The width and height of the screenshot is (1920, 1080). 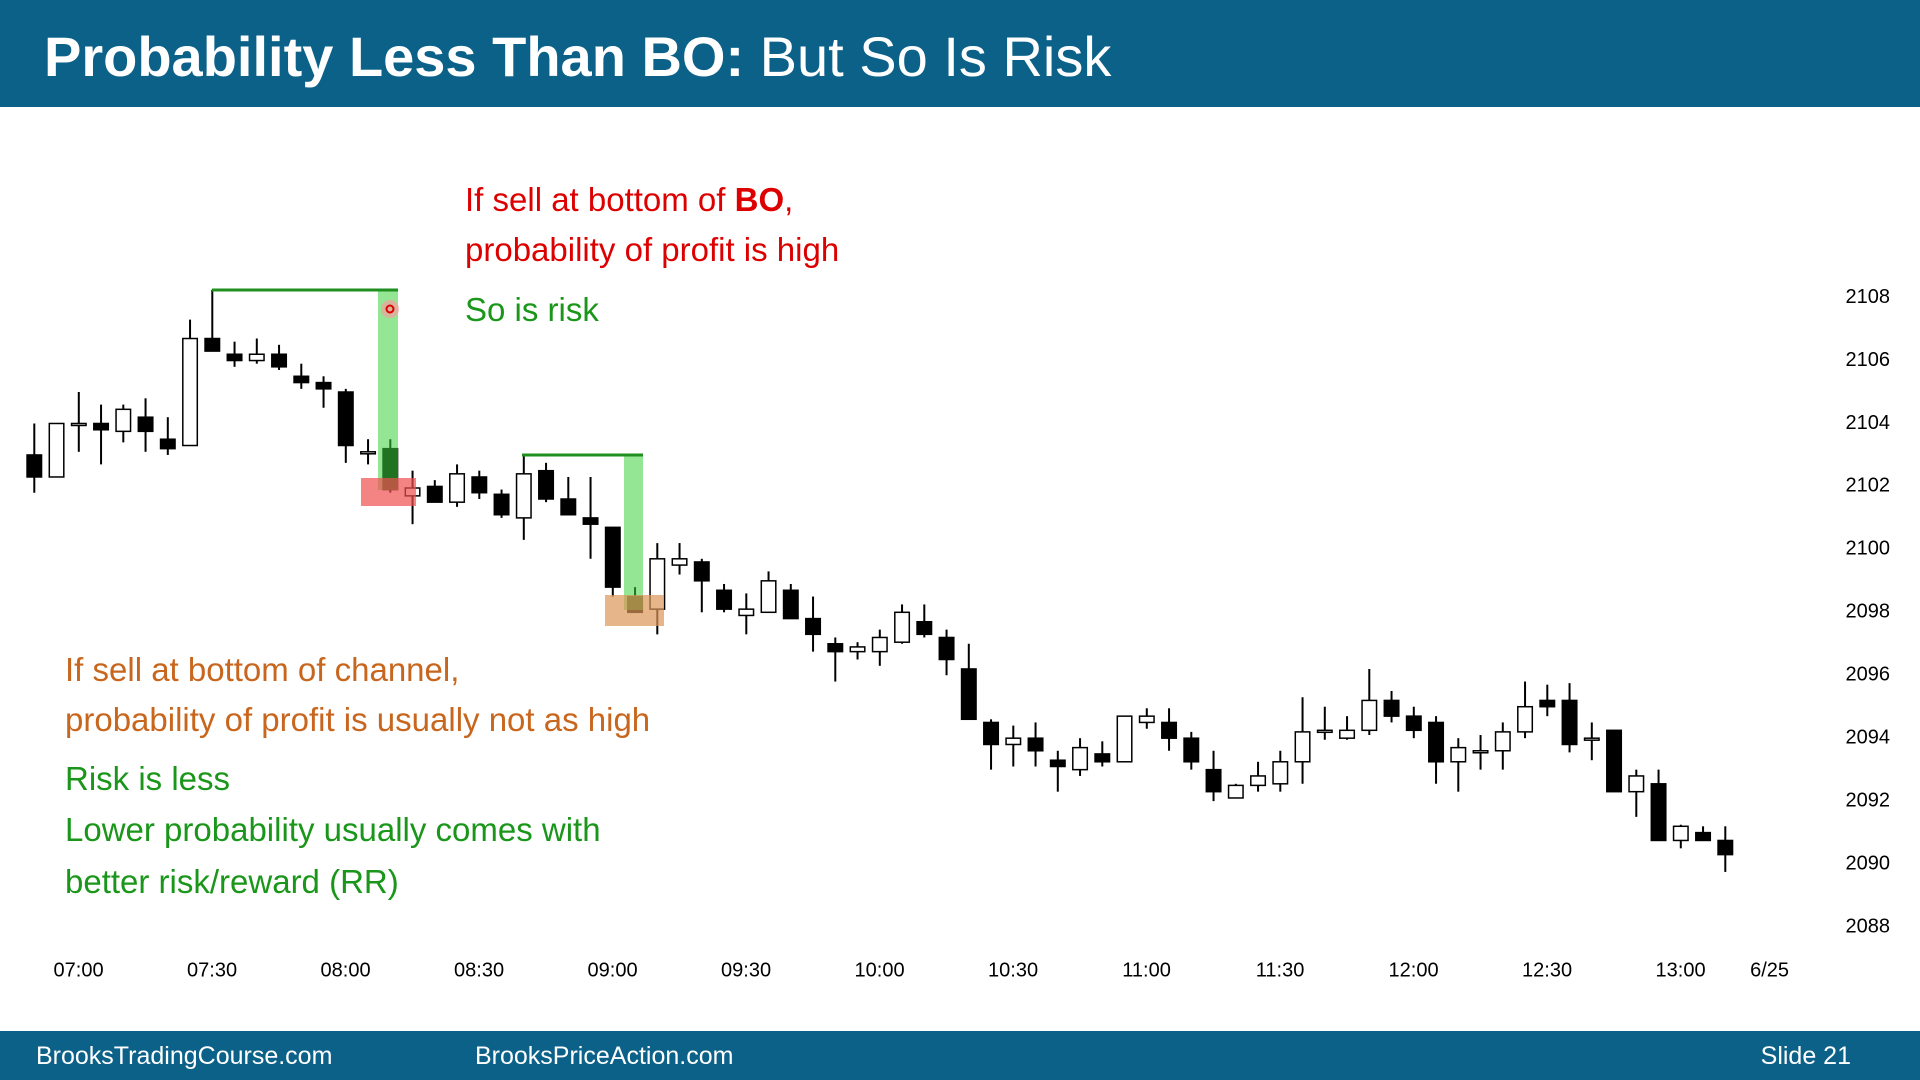 I want to click on risk-note: Risk is less, so click(x=147, y=778).